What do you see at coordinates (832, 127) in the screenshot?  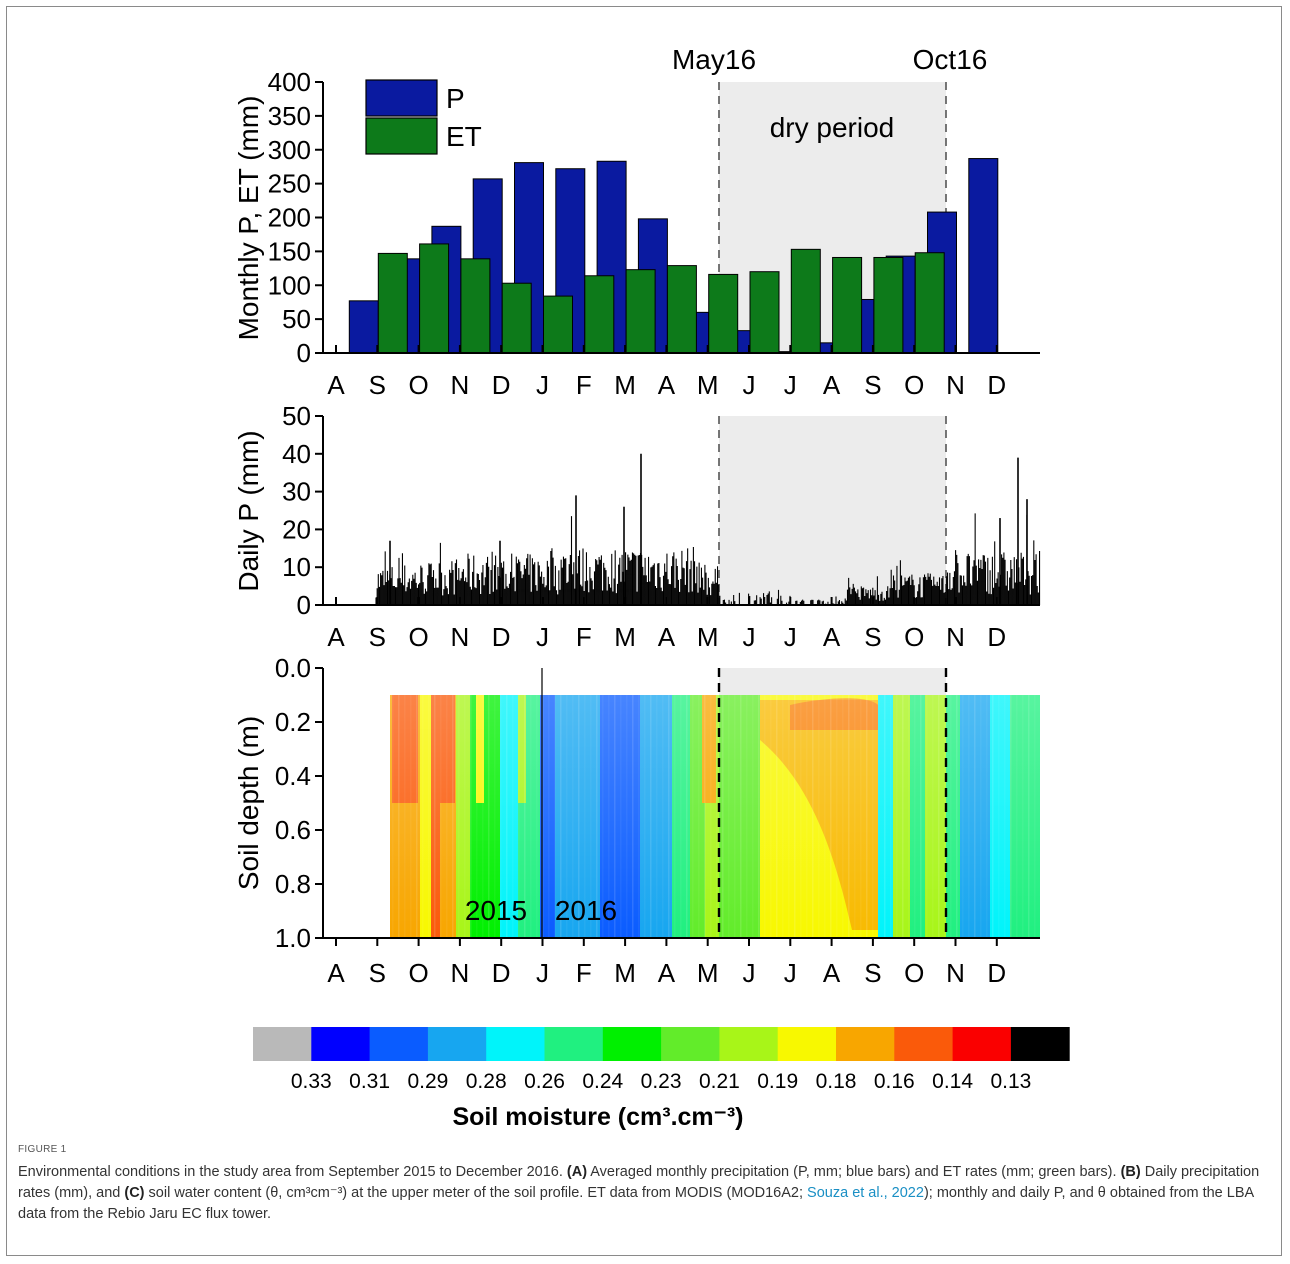 I see `dry-period-label: dry period` at bounding box center [832, 127].